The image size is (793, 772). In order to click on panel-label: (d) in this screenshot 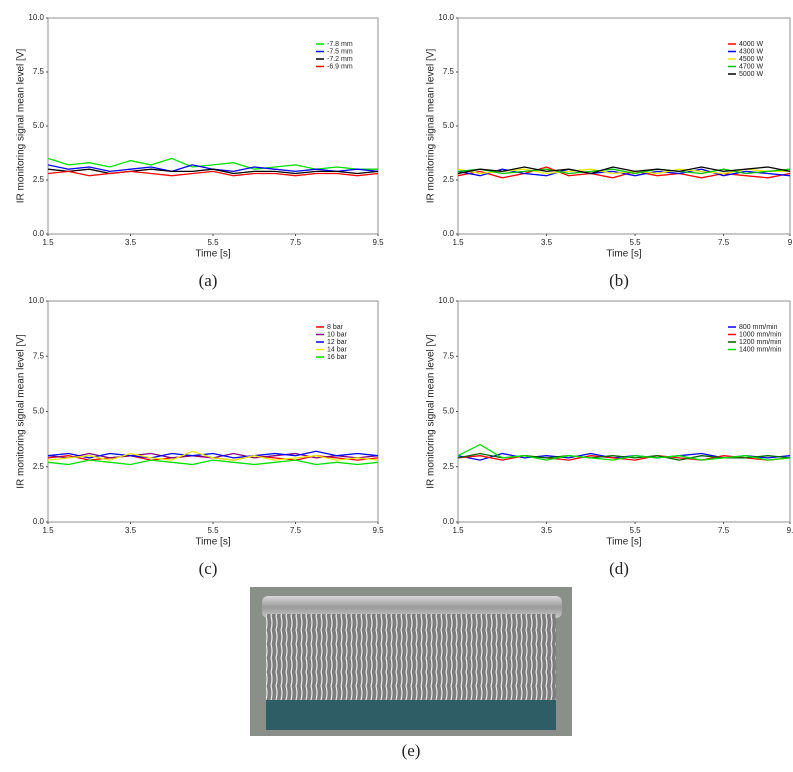, I will do `click(619, 568)`.